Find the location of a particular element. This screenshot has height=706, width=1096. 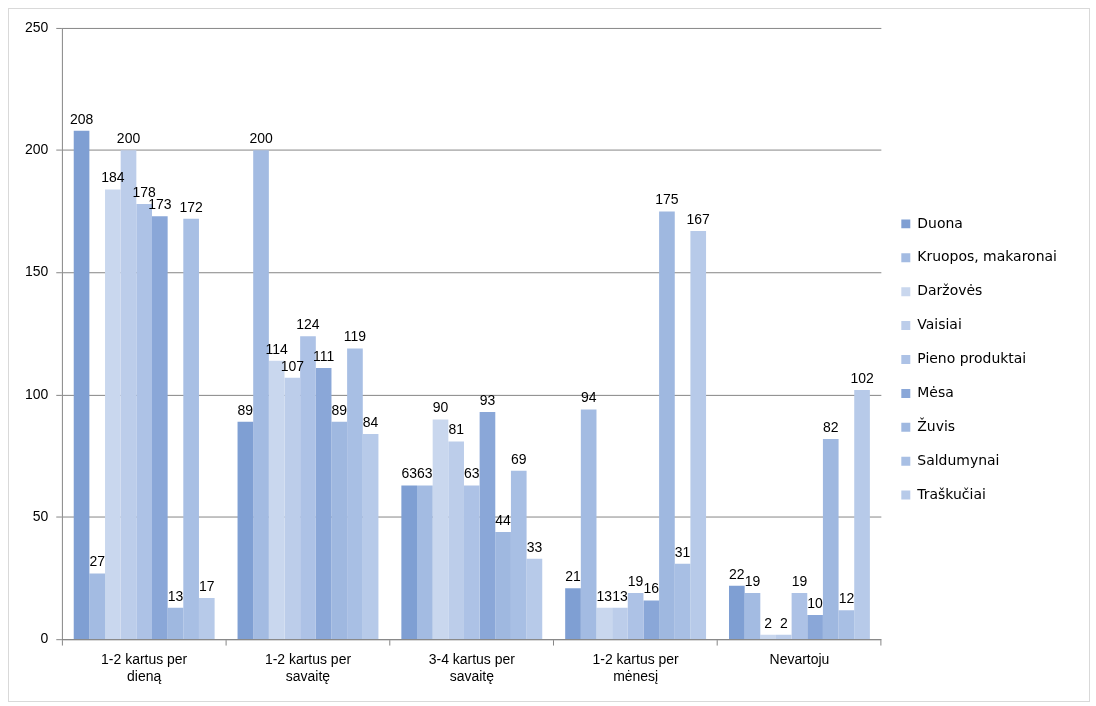

data-label: 90 is located at coordinates (440, 407).